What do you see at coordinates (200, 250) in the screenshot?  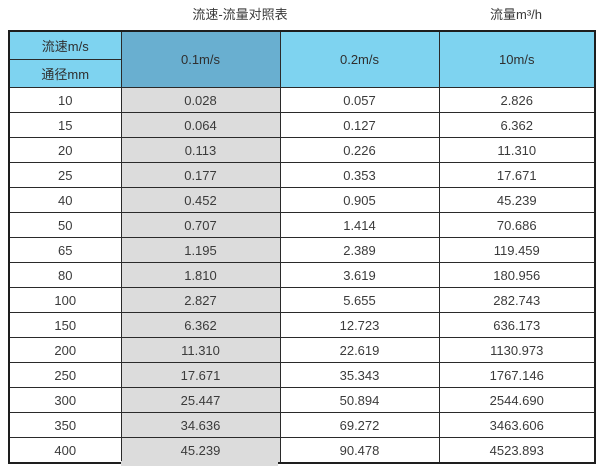 I see `value-cell: 1.195` at bounding box center [200, 250].